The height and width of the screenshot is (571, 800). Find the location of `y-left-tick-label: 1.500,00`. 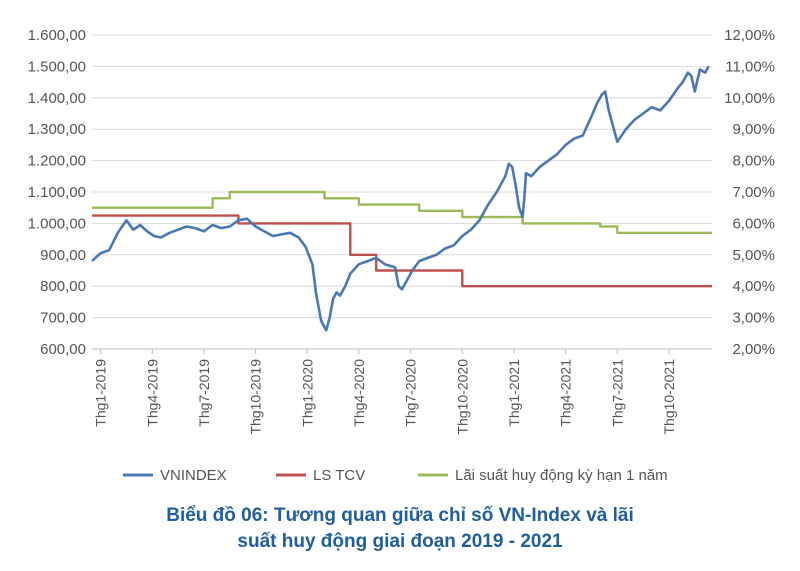

y-left-tick-label: 1.500,00 is located at coordinates (57, 66).